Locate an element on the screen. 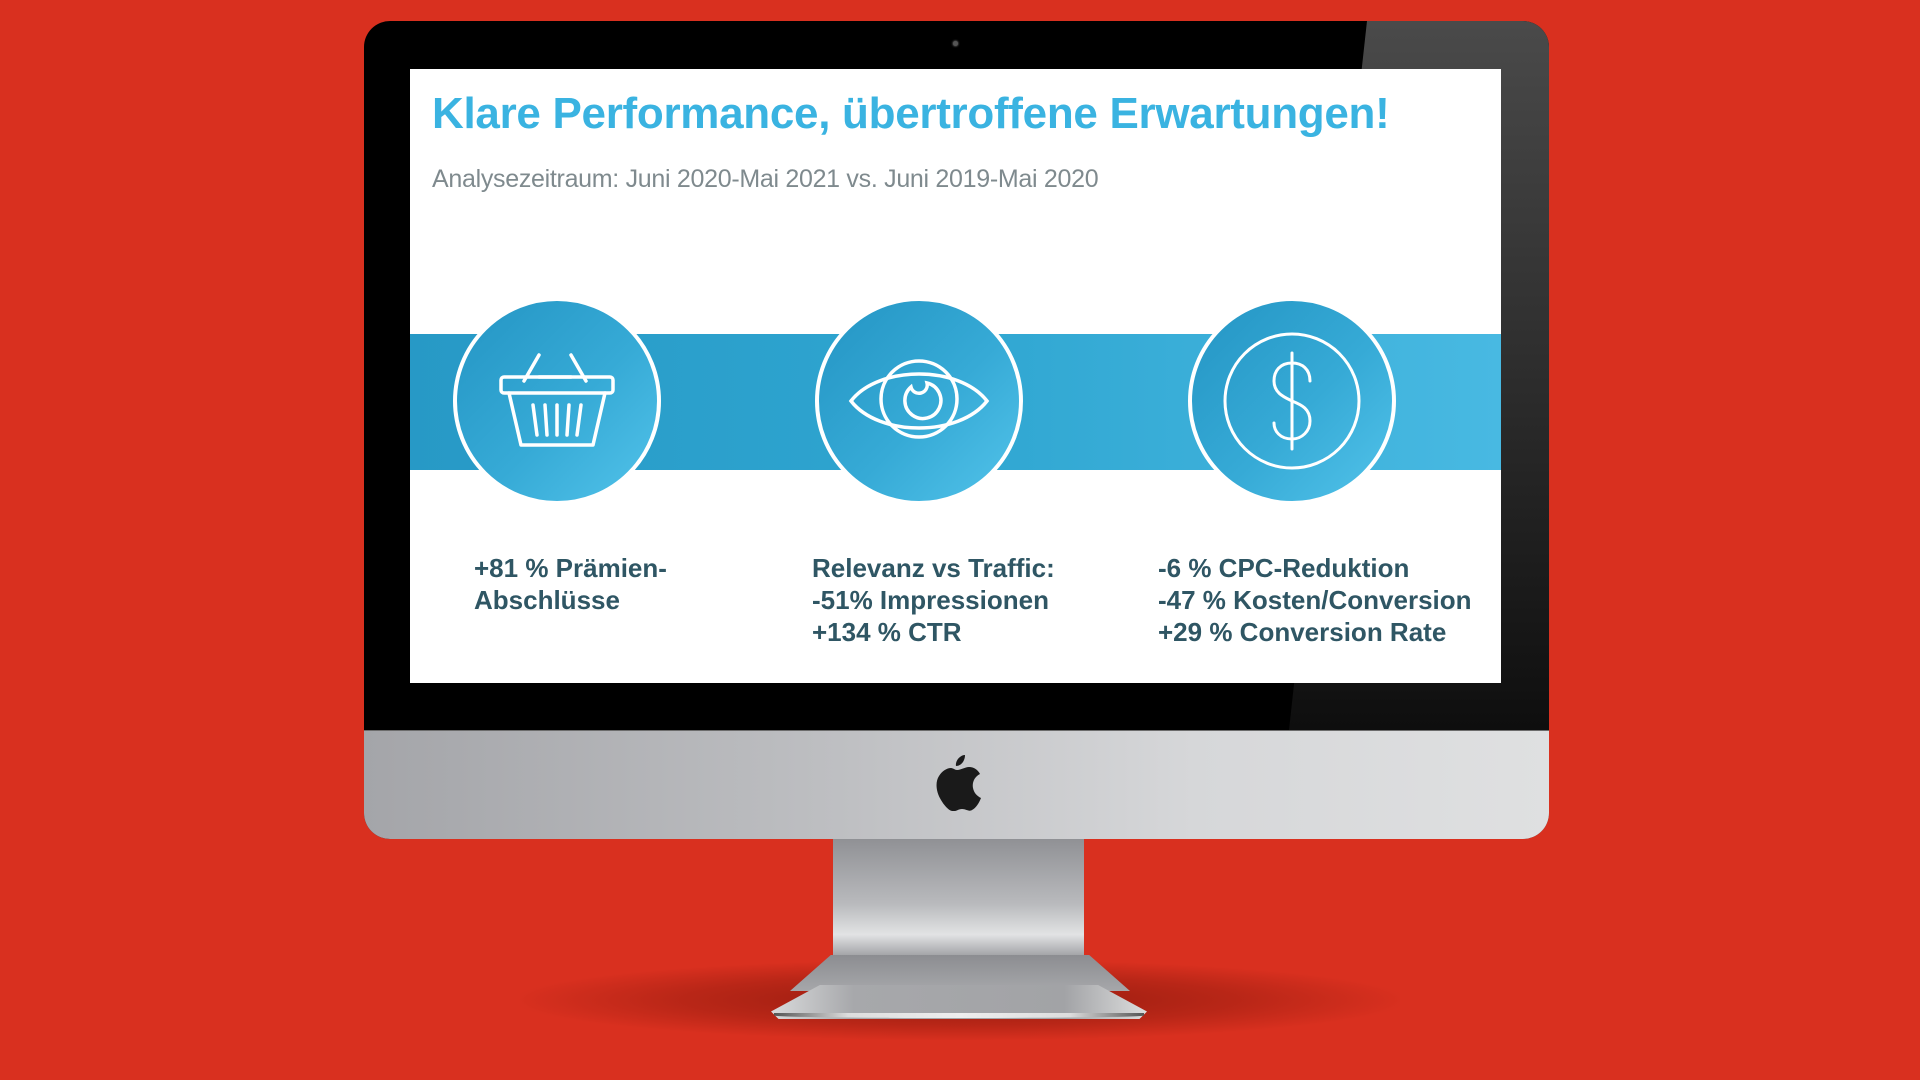  stat-line: -47 % Kosten/Conversion is located at coordinates (1315, 600).